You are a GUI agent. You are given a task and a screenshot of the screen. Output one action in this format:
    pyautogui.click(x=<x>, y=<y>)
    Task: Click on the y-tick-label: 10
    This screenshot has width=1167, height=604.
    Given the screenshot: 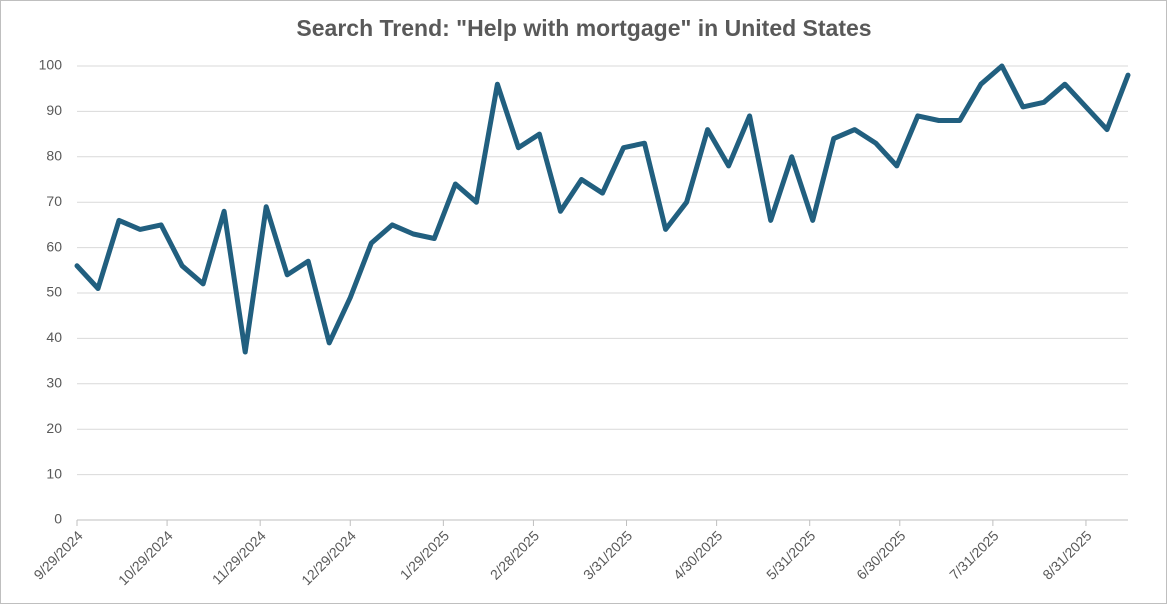 What is the action you would take?
    pyautogui.click(x=54, y=473)
    